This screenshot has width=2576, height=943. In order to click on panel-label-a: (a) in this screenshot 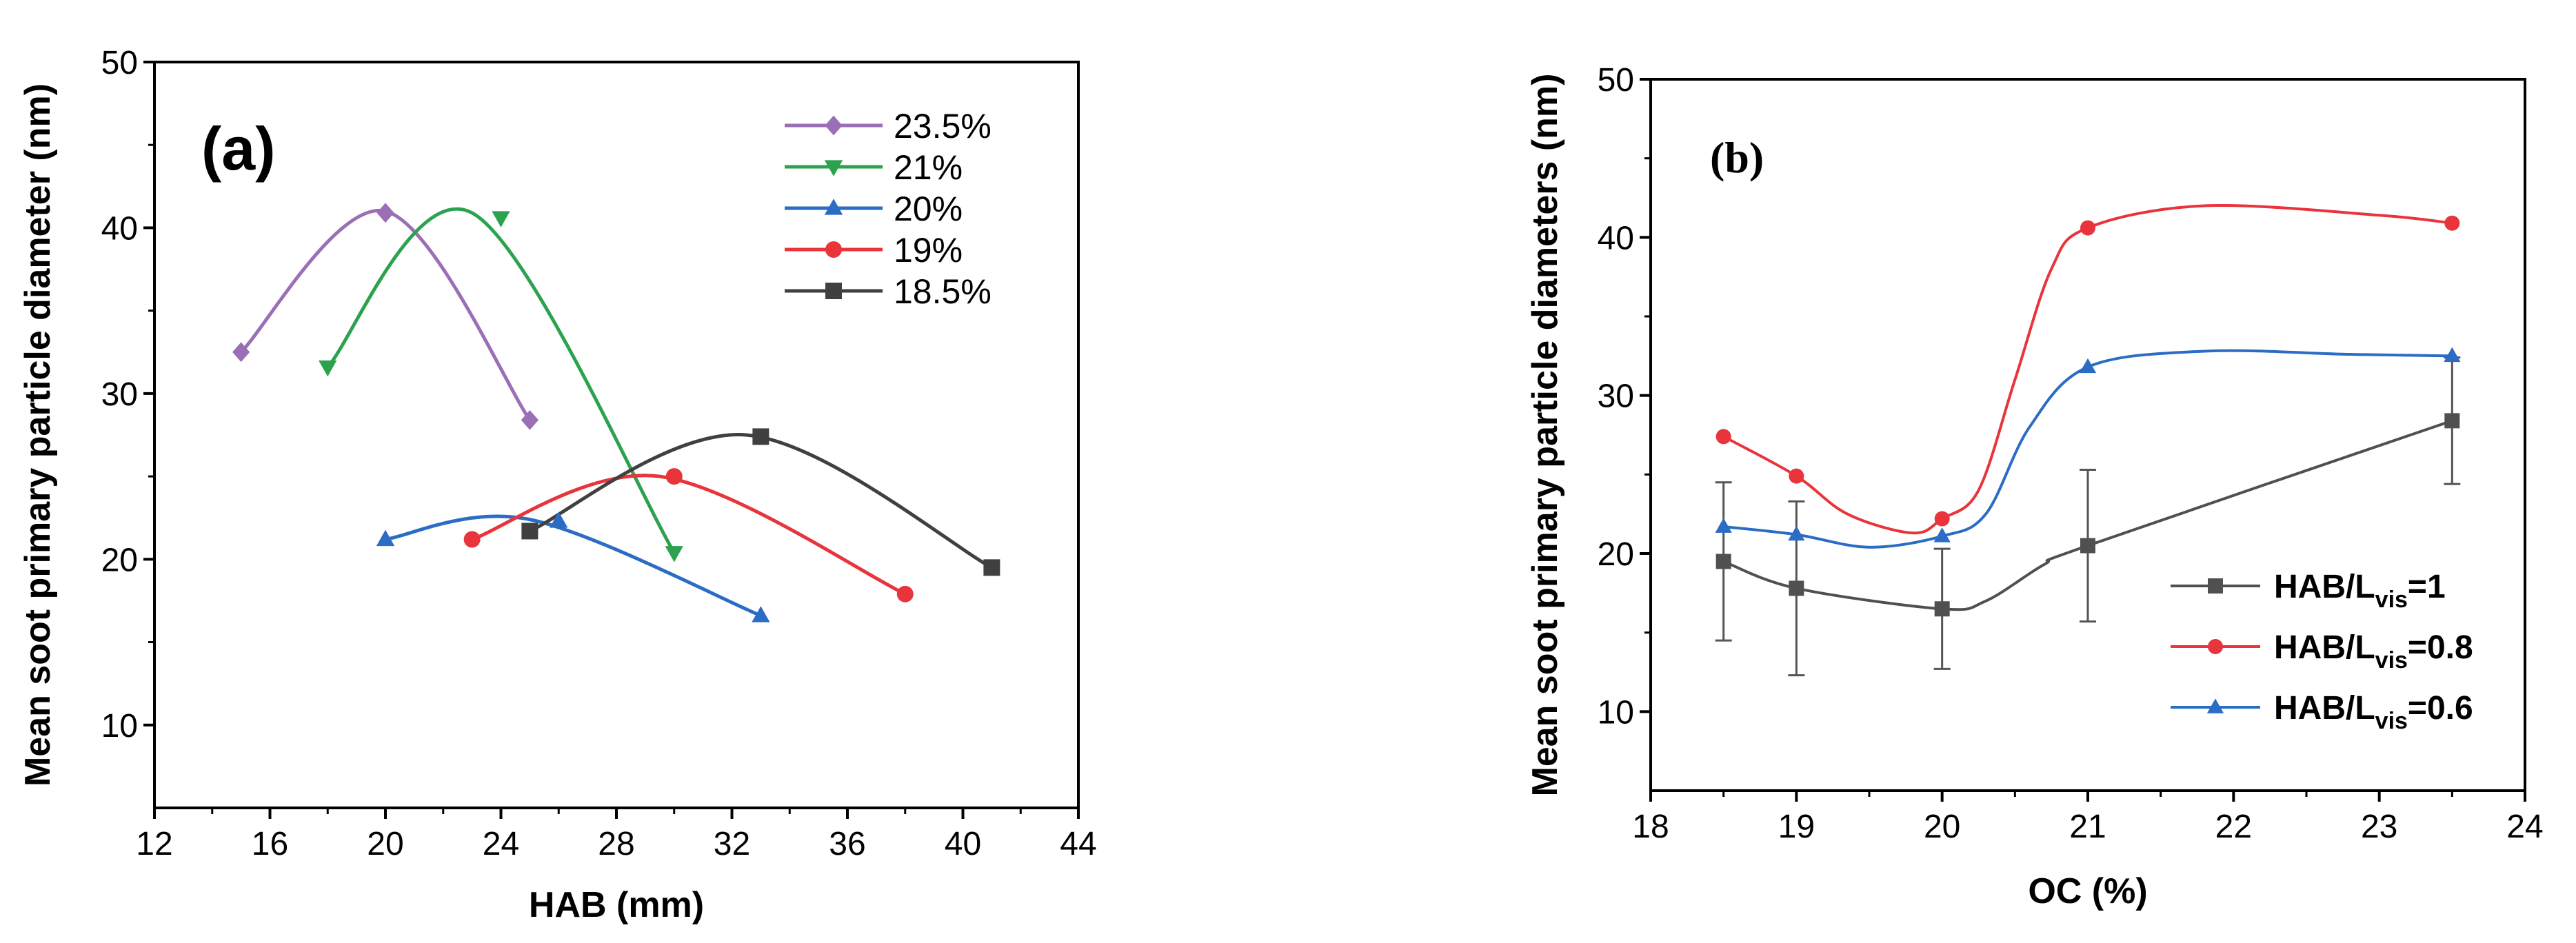, I will do `click(238, 148)`.